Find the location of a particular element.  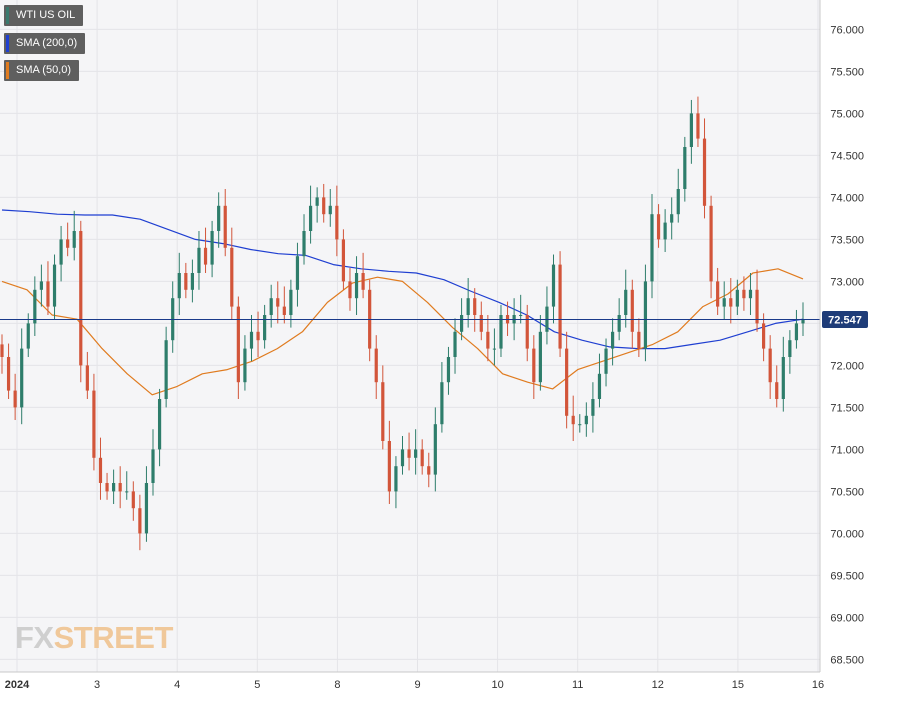

sma50-swatch is located at coordinates (7, 70).